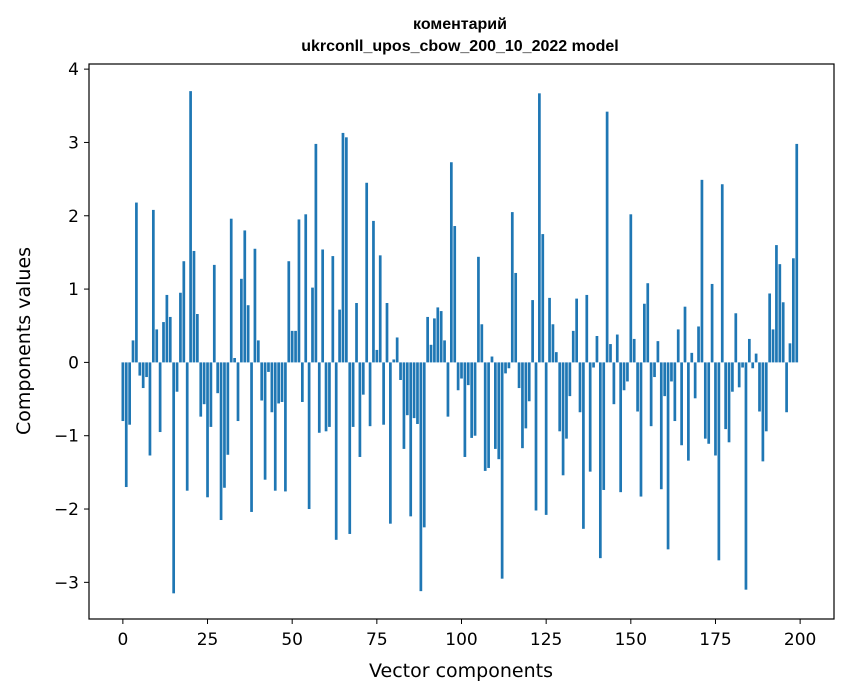 Image resolution: width=847 pixels, height=696 pixels. I want to click on x-tick-label-100: 100, so click(461, 640).